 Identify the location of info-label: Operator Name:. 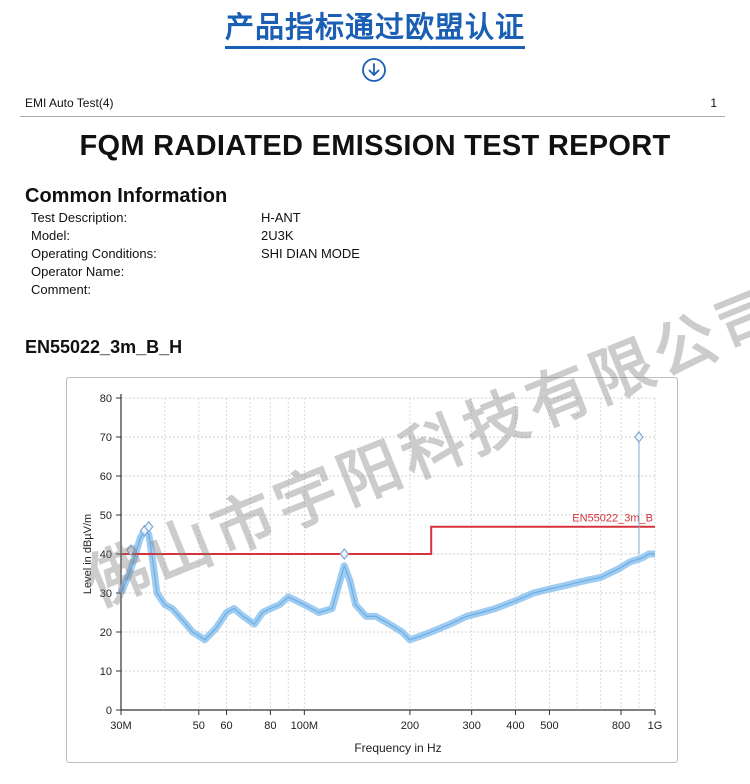
(78, 271).